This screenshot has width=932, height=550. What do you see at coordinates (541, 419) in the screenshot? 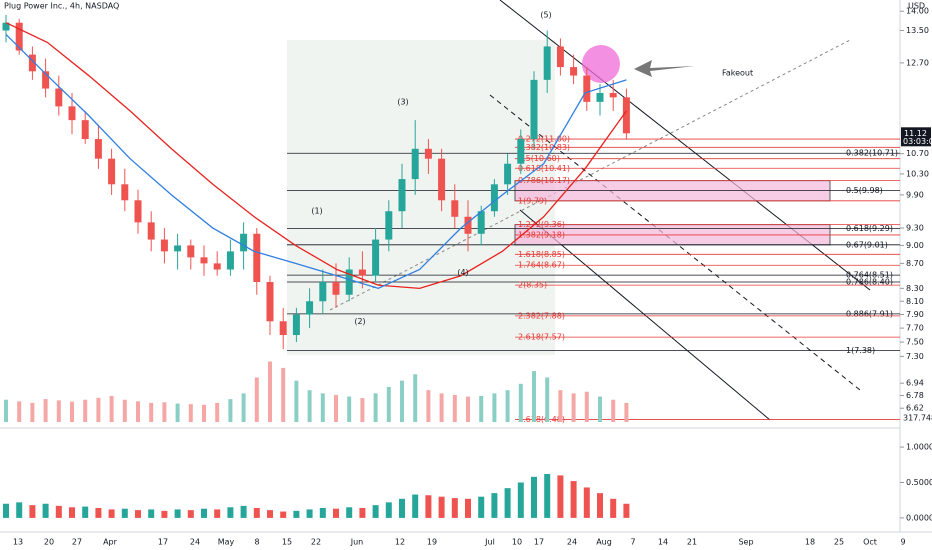
I see `fib-label: 3.618(6.48)` at bounding box center [541, 419].